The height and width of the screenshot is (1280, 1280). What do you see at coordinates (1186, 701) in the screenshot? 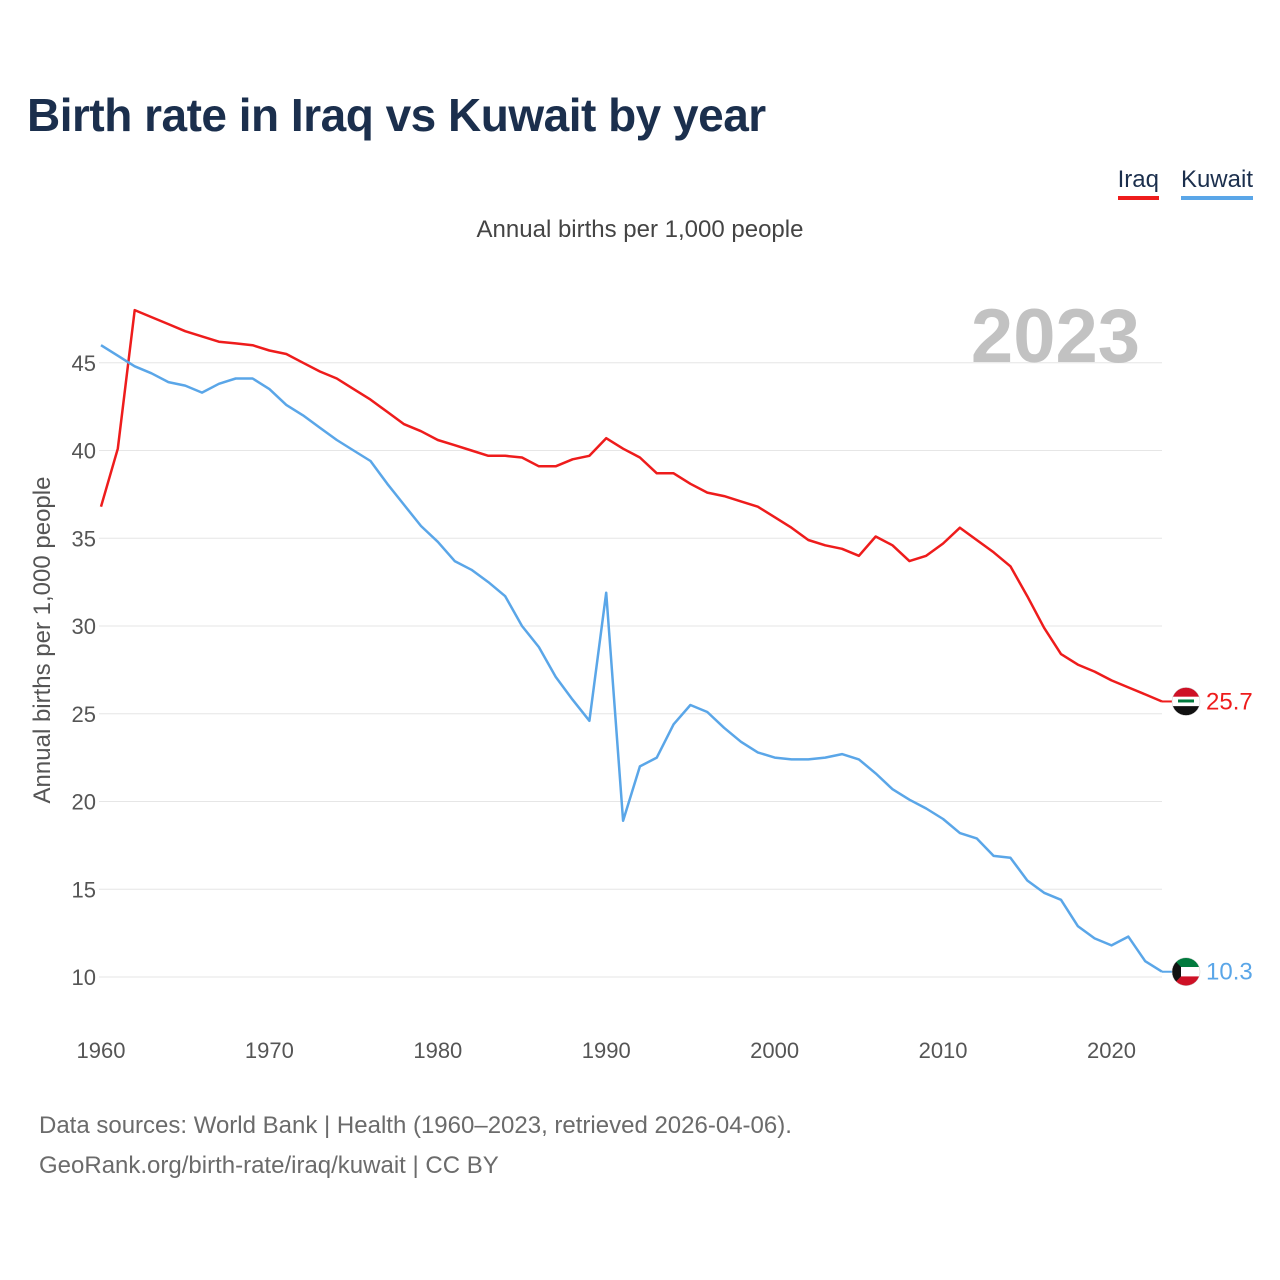
I see `iraq-flag-icon` at bounding box center [1186, 701].